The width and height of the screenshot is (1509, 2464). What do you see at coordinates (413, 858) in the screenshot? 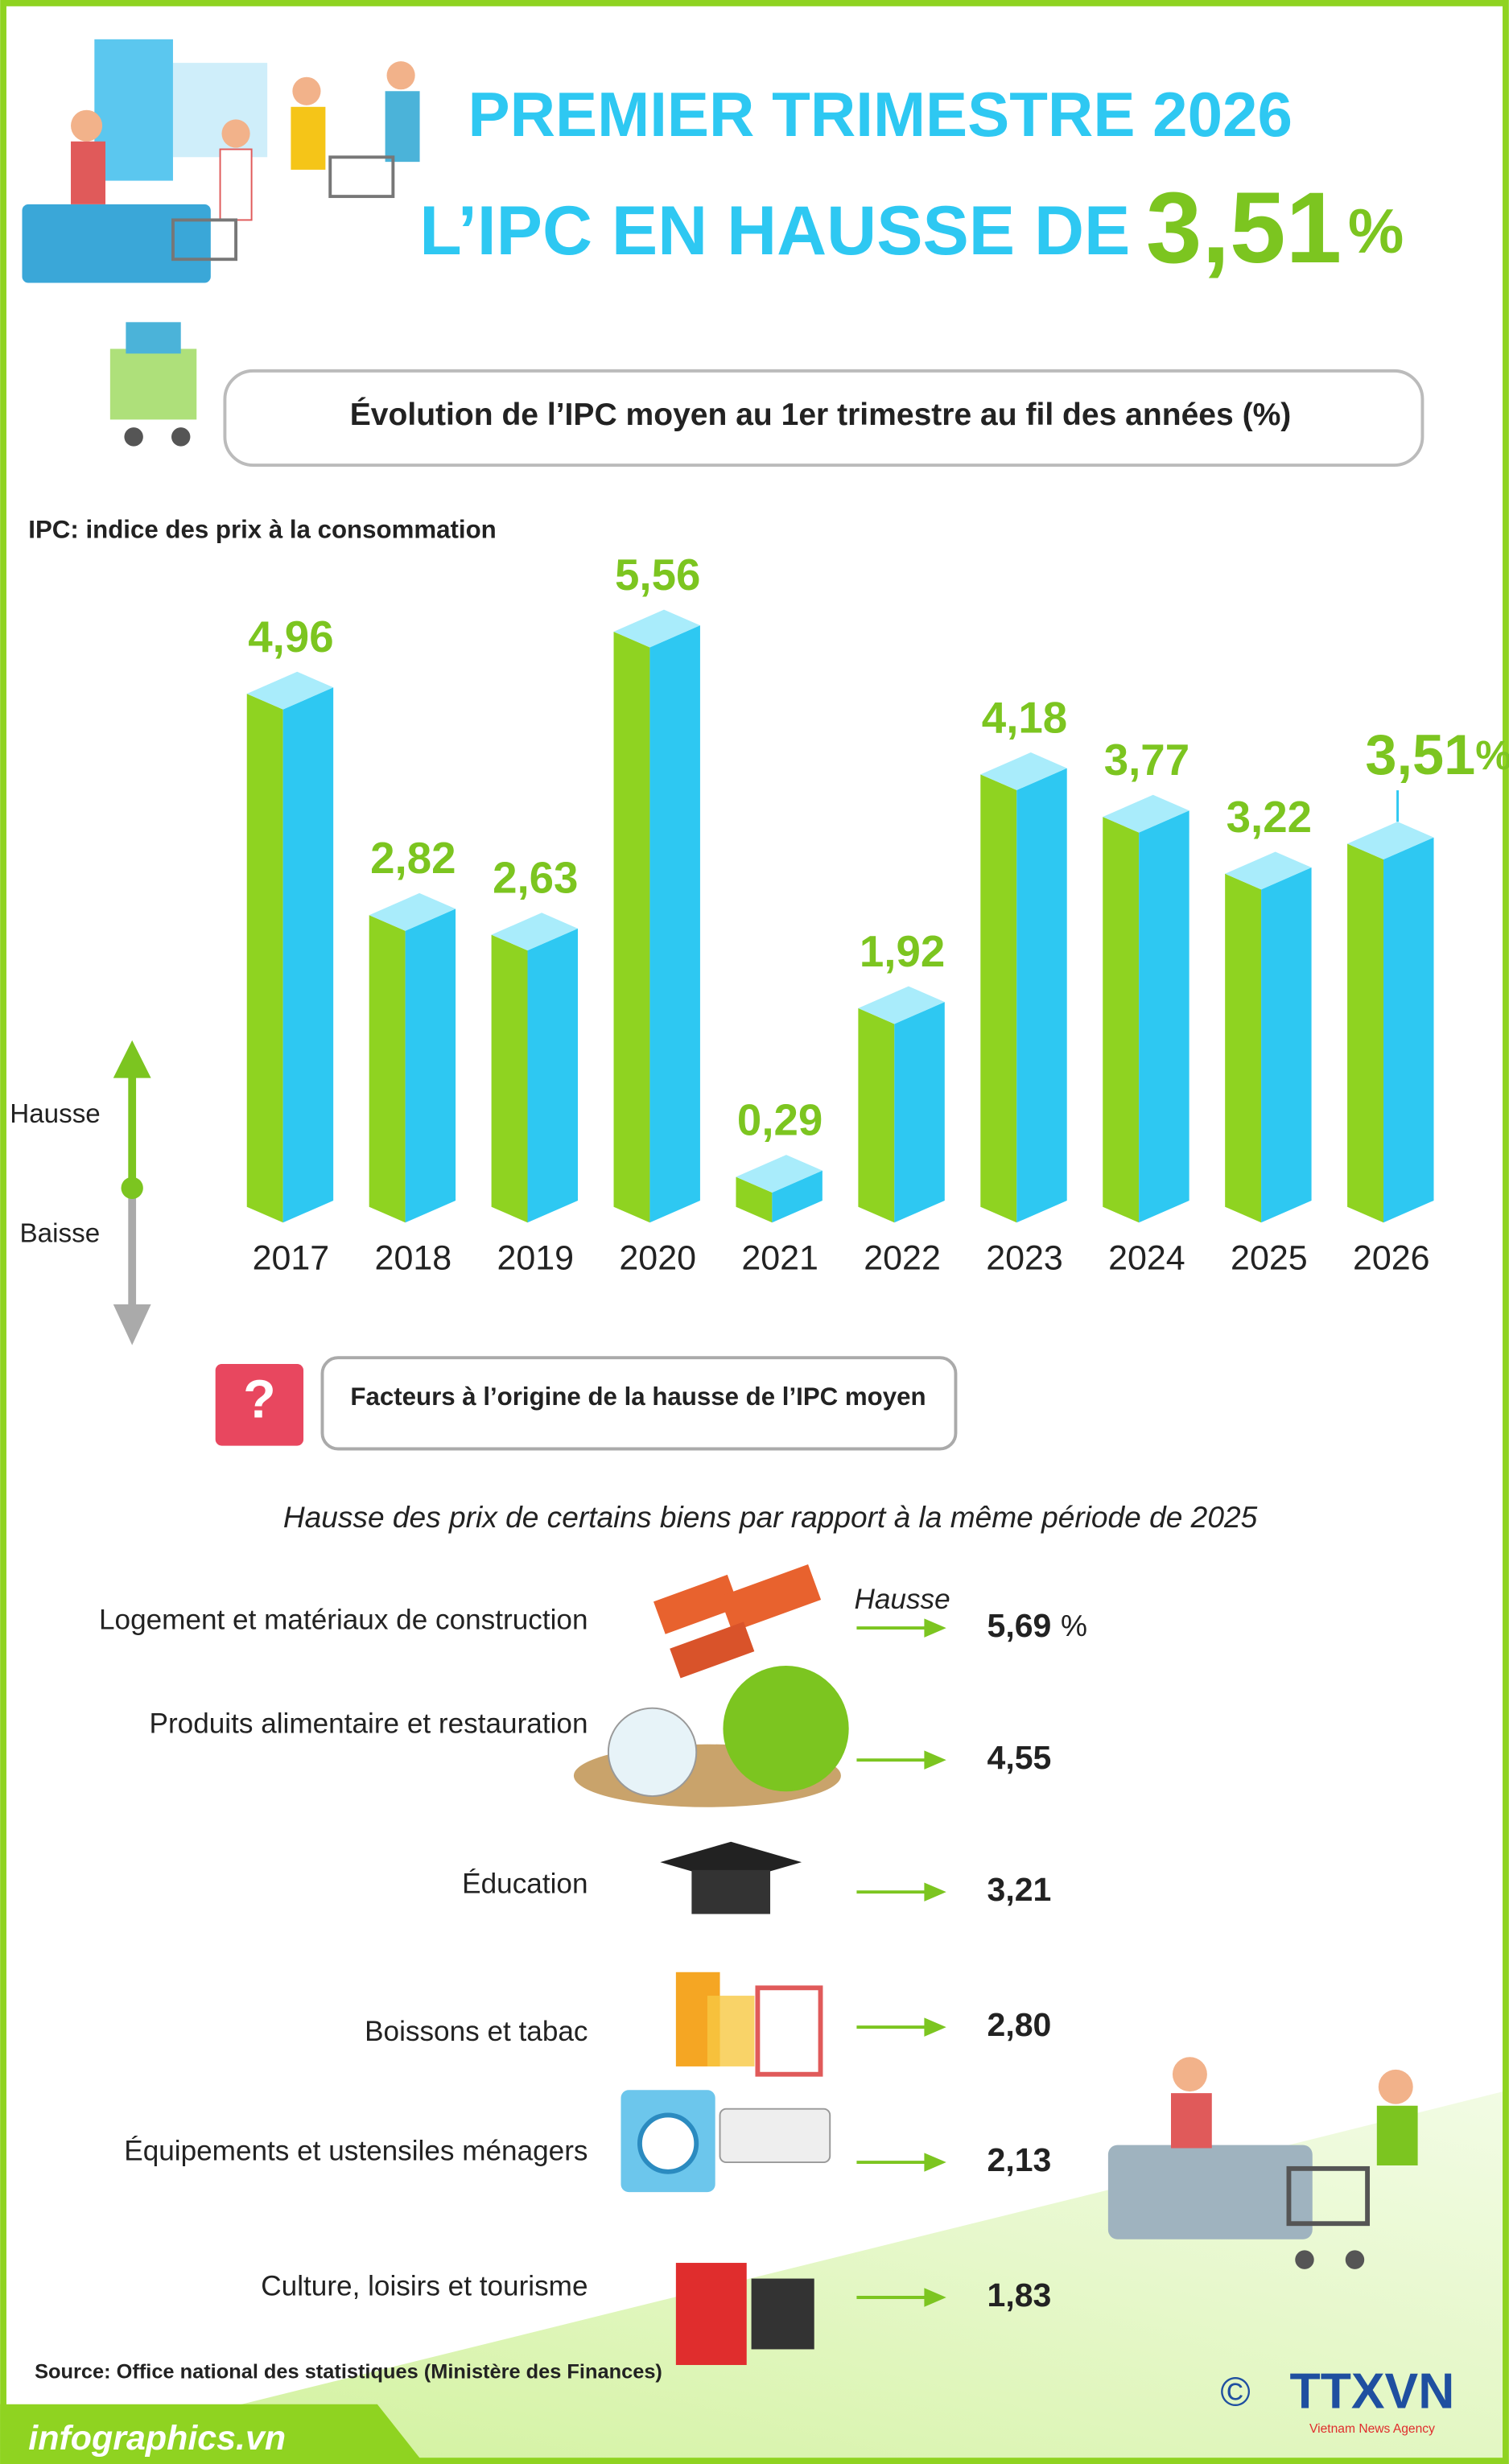
I see `value-label: 2,82` at bounding box center [413, 858].